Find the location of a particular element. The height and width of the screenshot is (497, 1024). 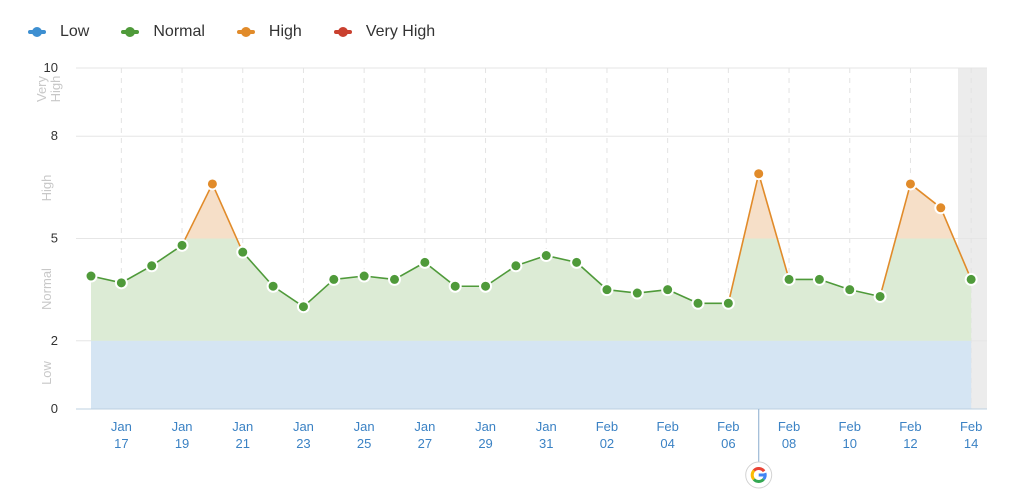

legend-label: Low is located at coordinates (75, 31).